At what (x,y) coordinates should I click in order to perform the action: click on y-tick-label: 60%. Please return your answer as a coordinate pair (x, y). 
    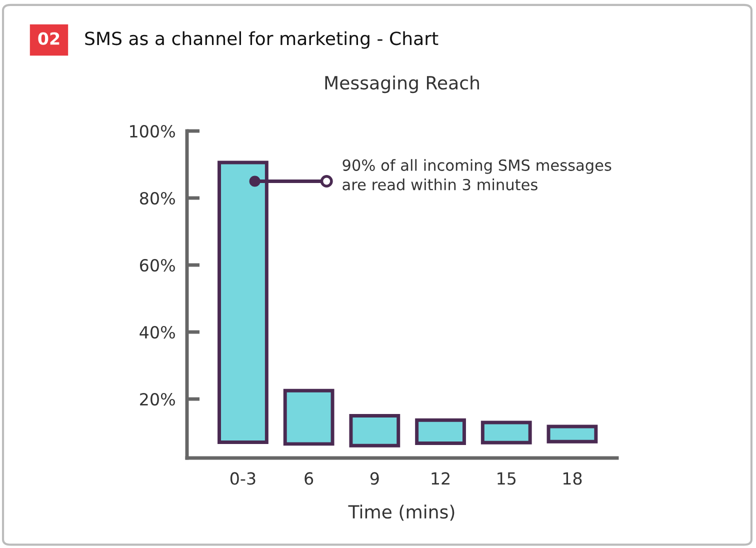
    Looking at the image, I should click on (157, 265).